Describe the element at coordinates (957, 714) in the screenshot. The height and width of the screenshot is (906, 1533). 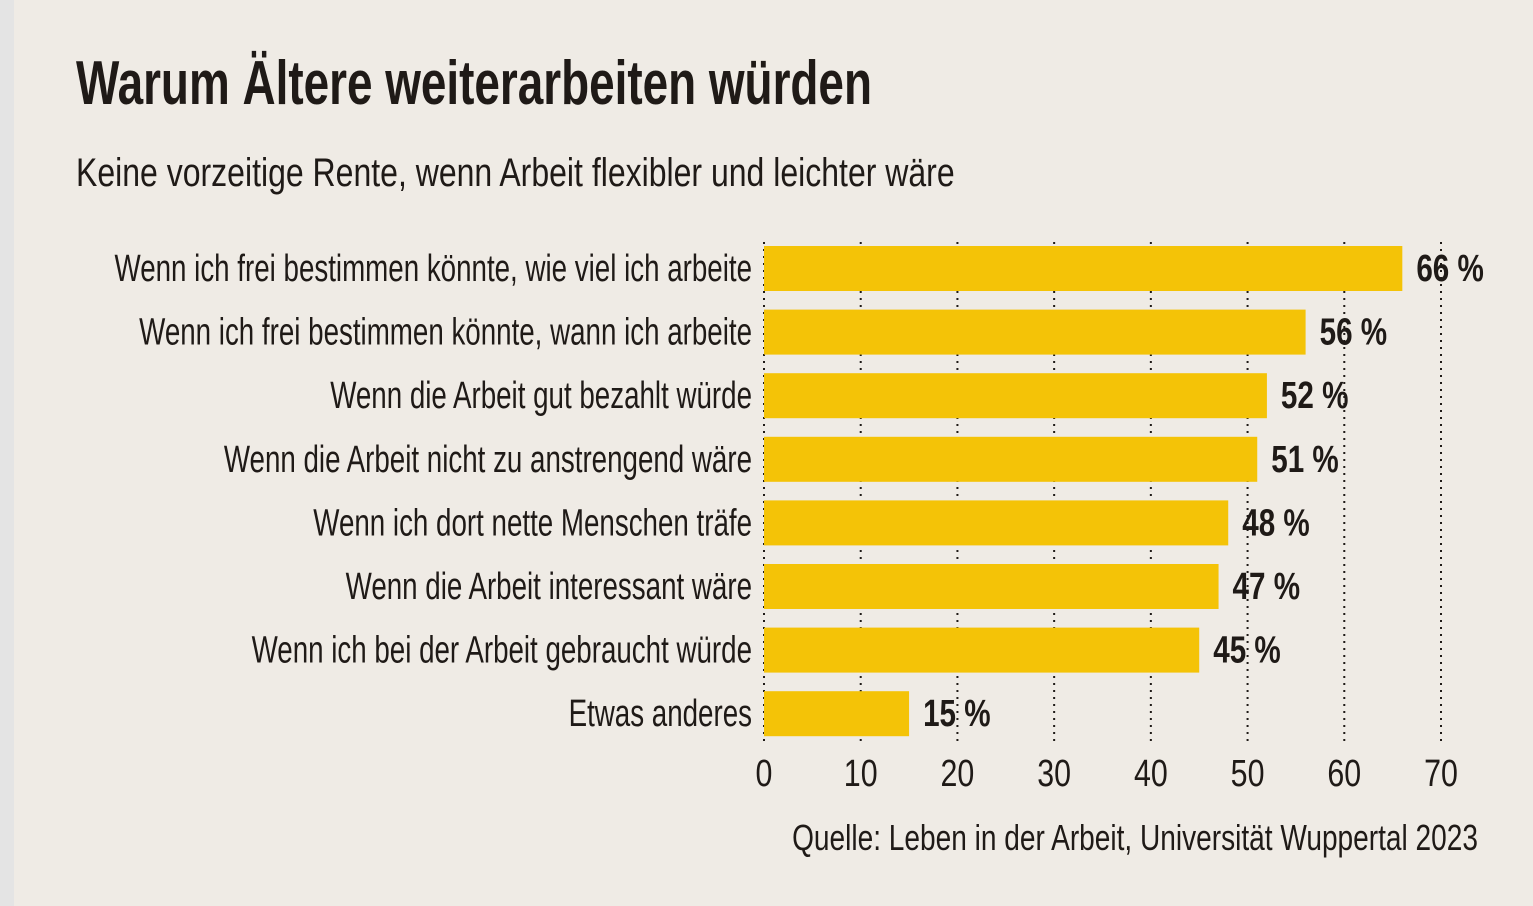
I see `value-label: 15 %` at that location.